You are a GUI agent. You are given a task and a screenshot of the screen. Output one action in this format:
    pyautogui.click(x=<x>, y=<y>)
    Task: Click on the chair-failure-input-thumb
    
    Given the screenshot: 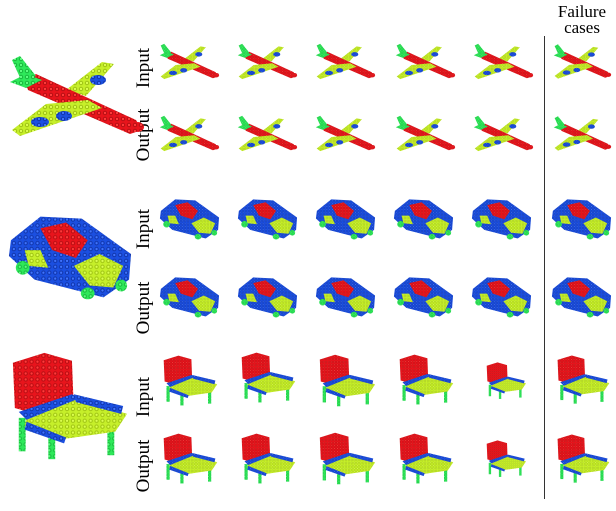 What is the action you would take?
    pyautogui.click(x=583, y=379)
    